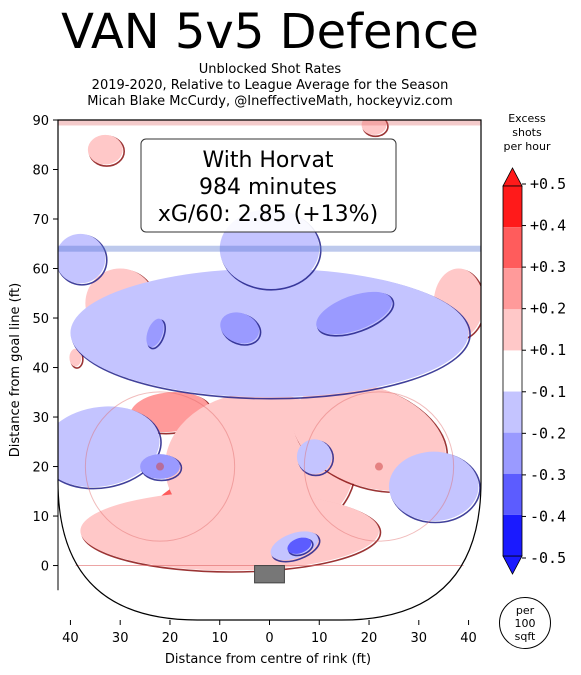 This screenshot has height=675, width=581. I want to click on y-axis-ticks: 0 10 20 30 40 50 60 70 80 90, so click(45, 344).